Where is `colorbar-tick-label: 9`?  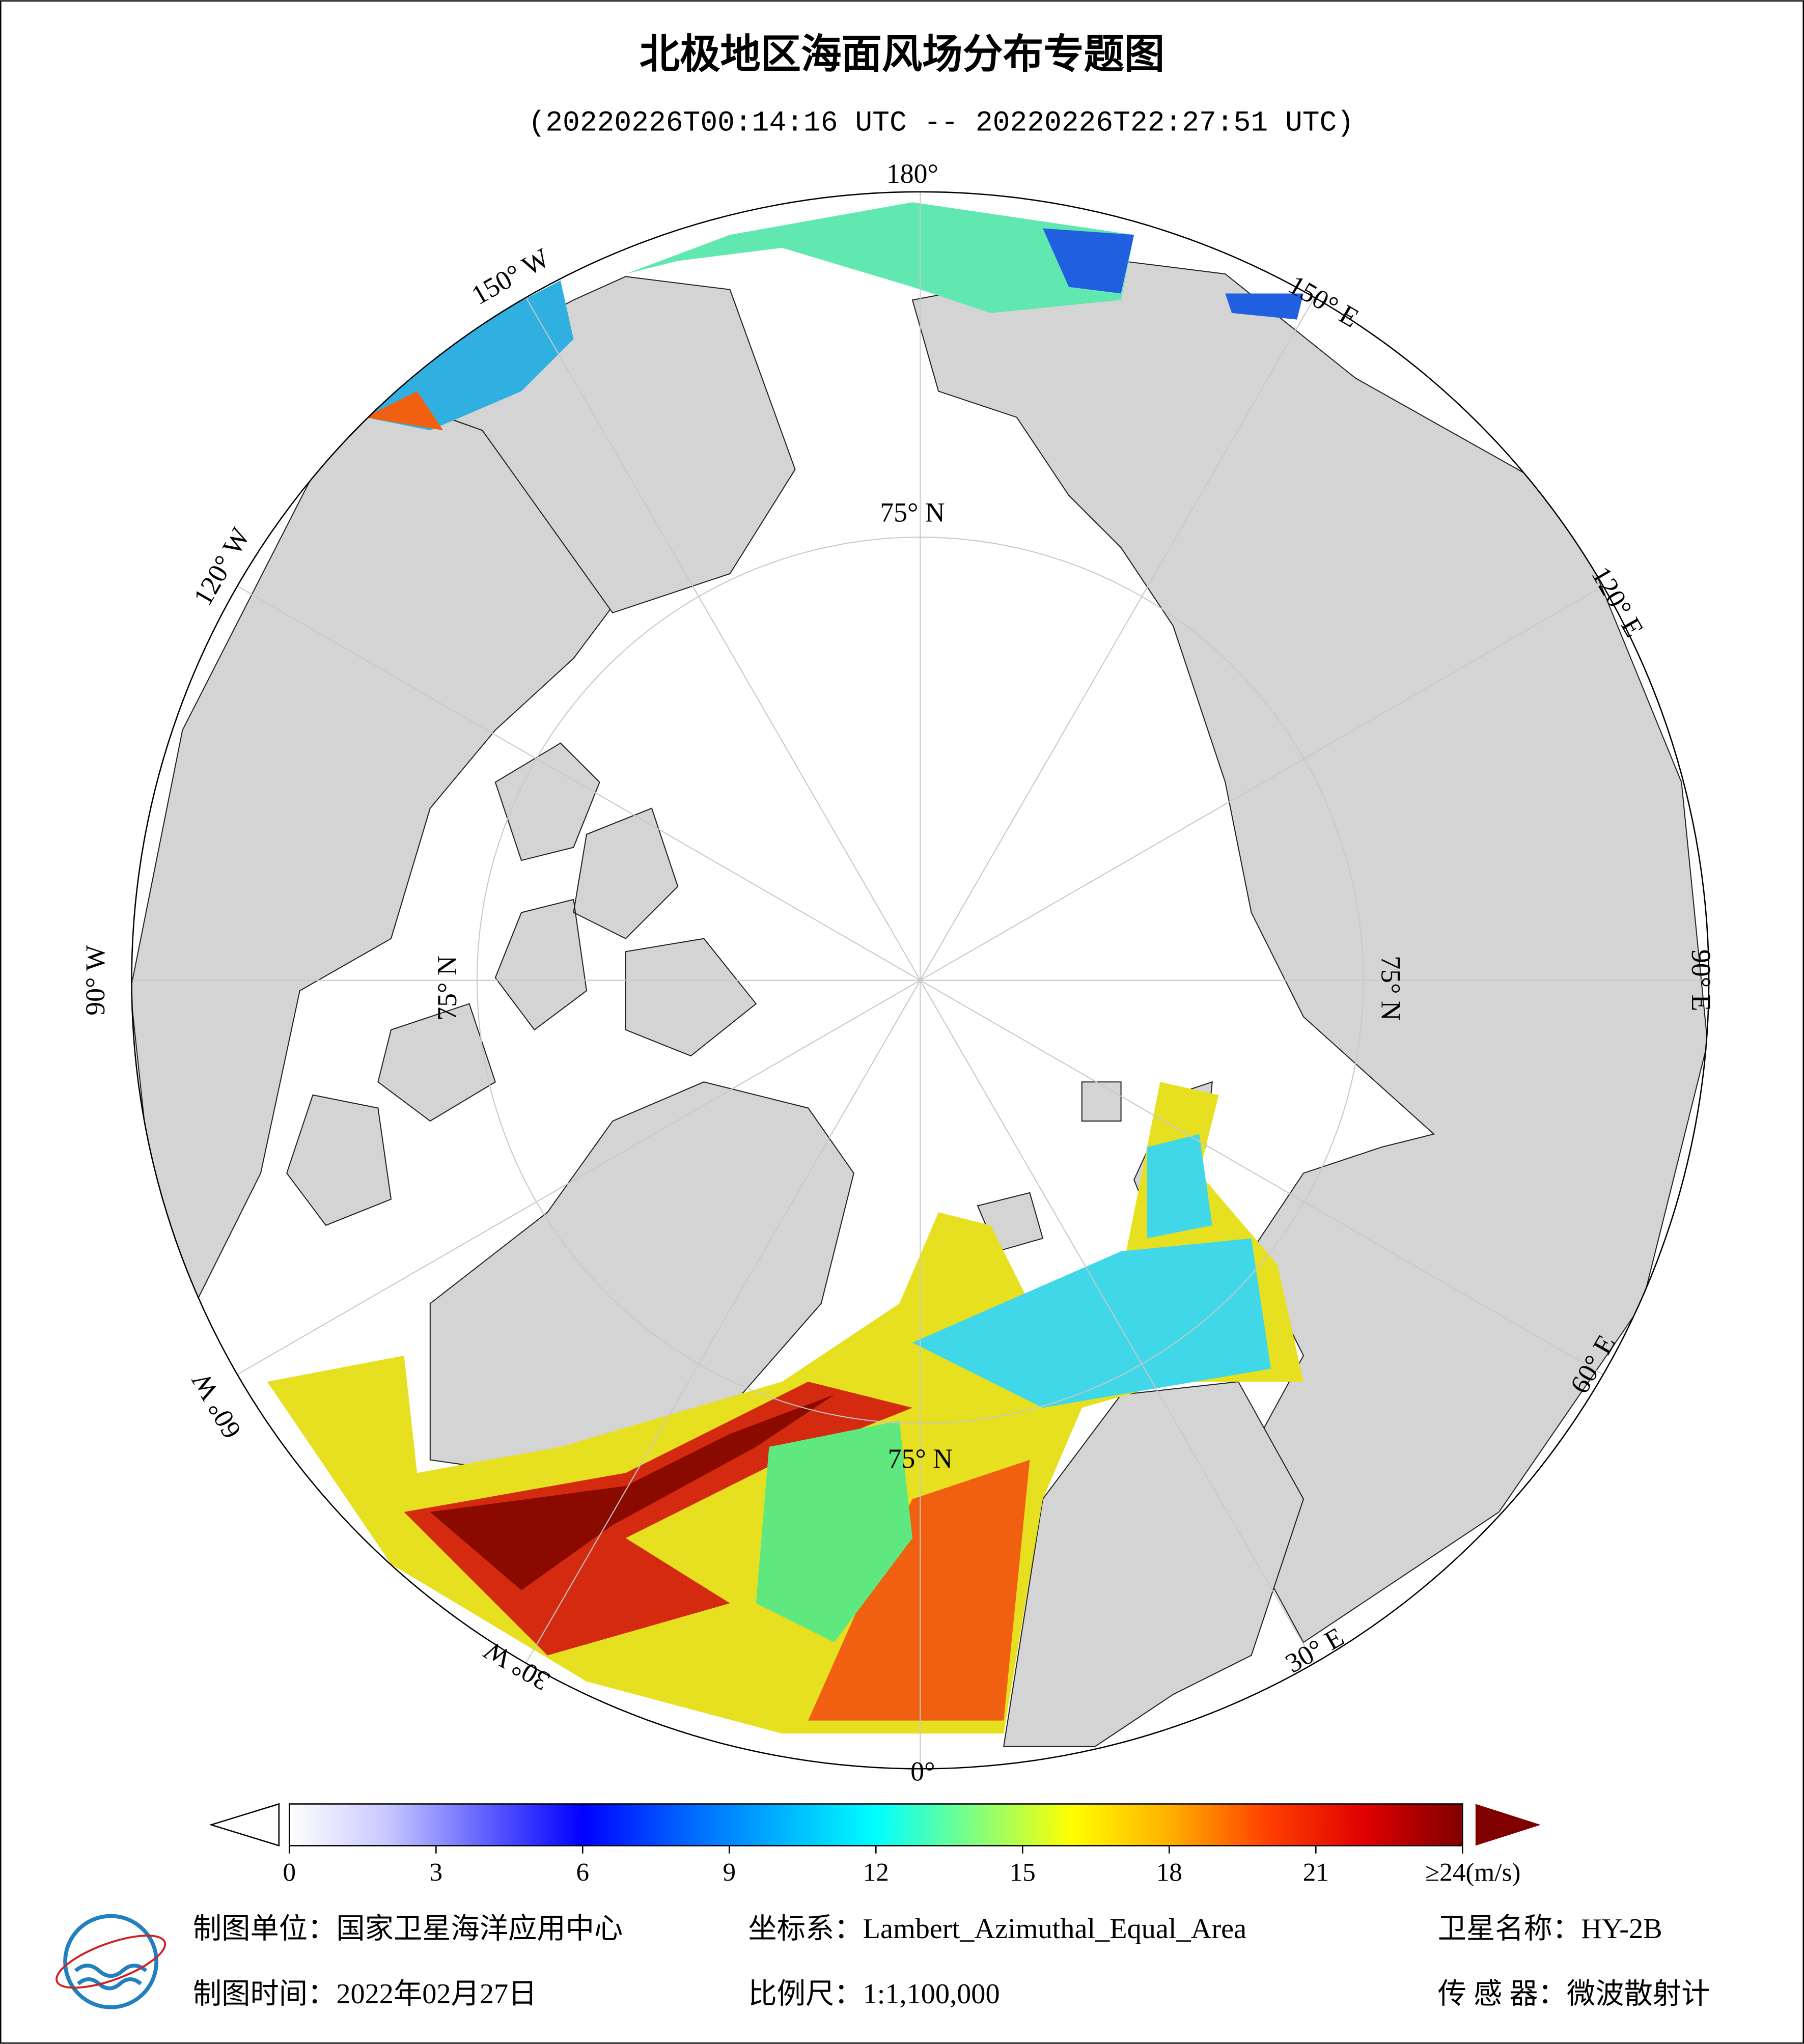 colorbar-tick-label: 9 is located at coordinates (729, 1872).